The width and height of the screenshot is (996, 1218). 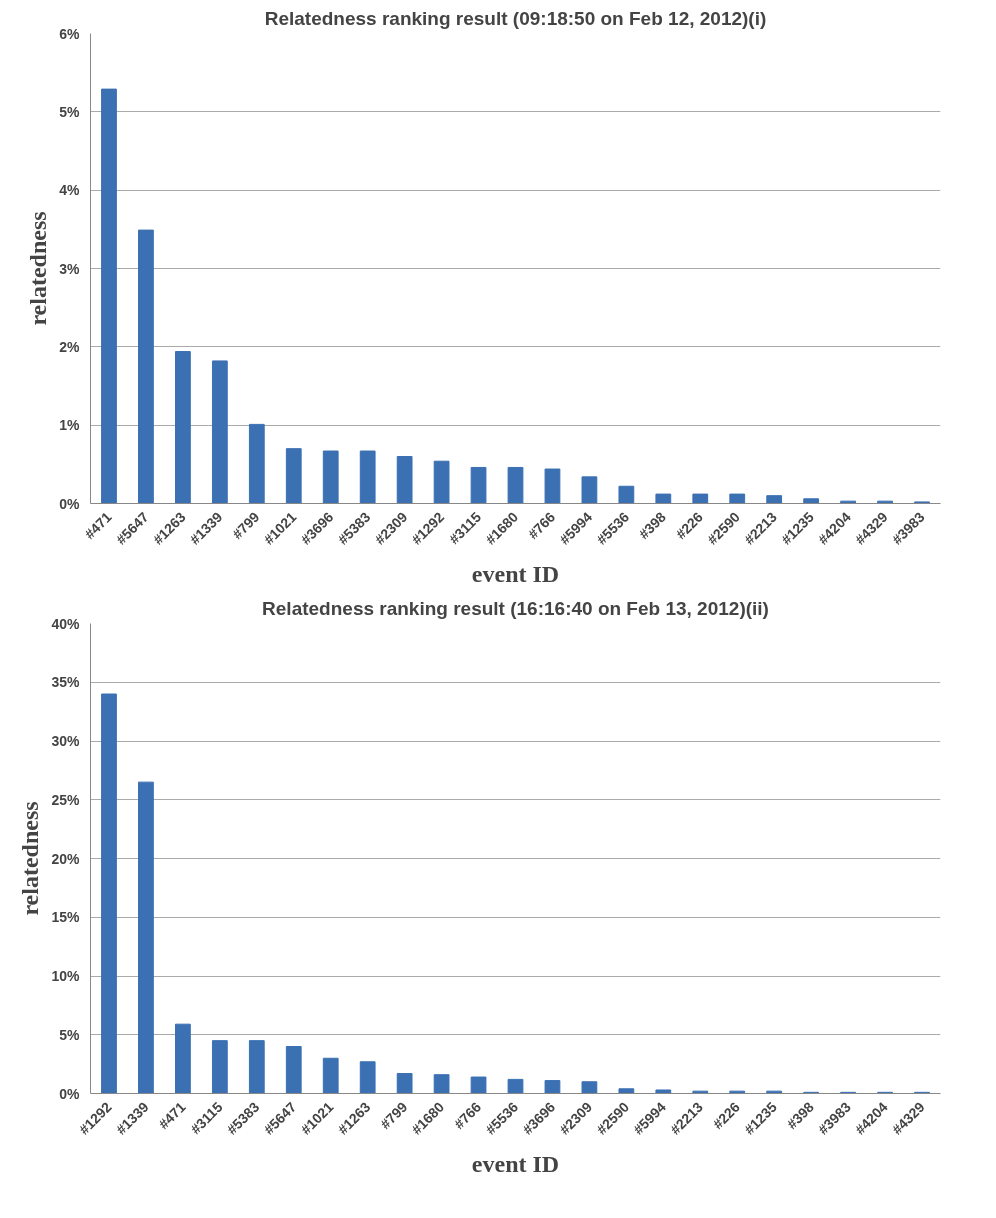 What do you see at coordinates (70, 33) in the screenshot?
I see `y-tick-label: 6%` at bounding box center [70, 33].